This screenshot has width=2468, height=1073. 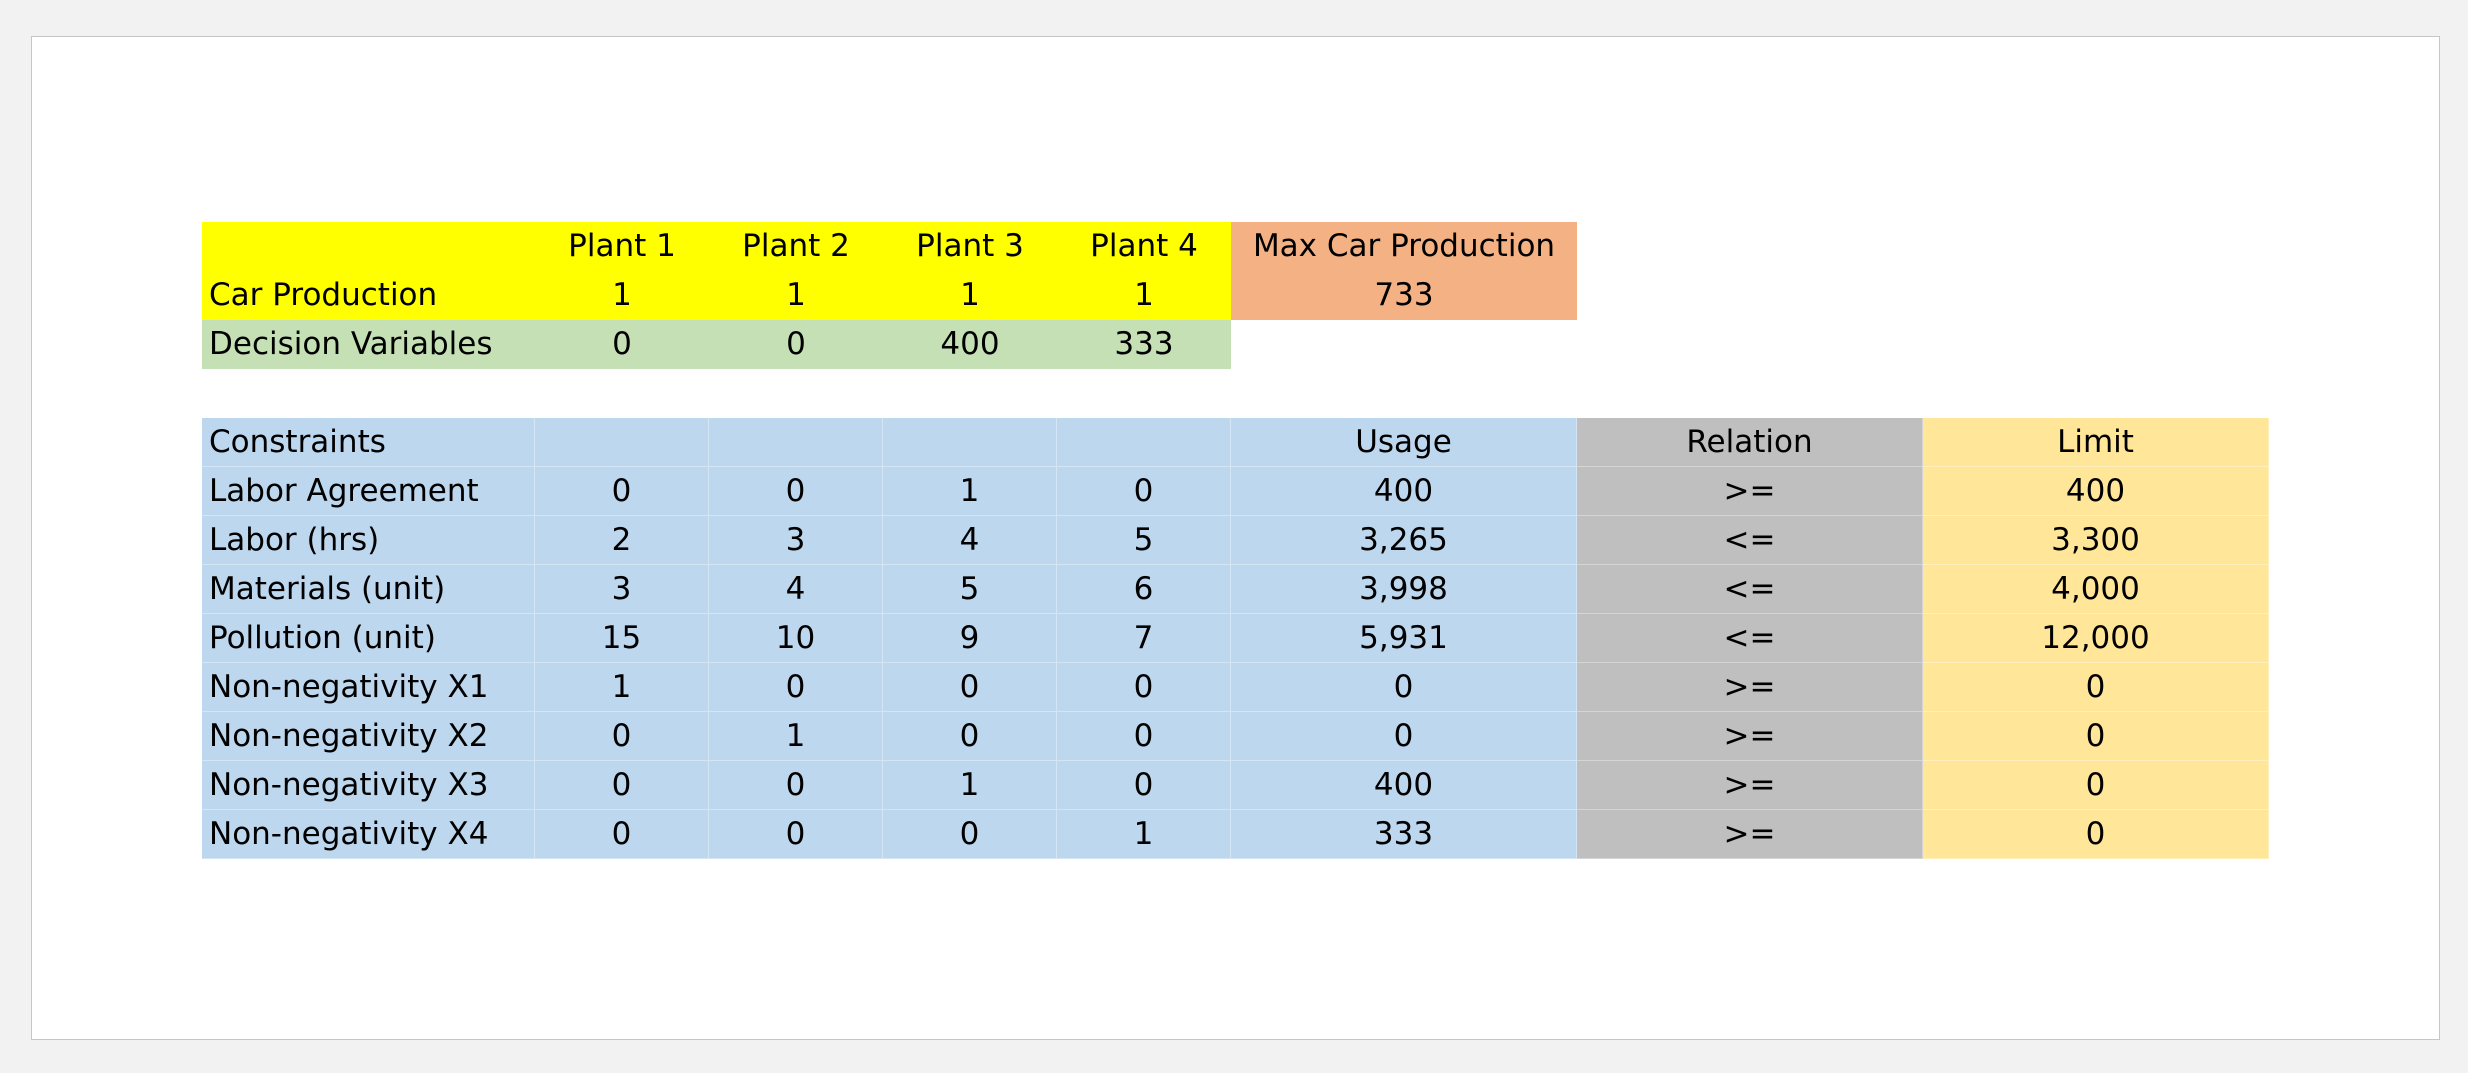 I want to click on constraint-label: Labor Agreement, so click(x=368, y=491).